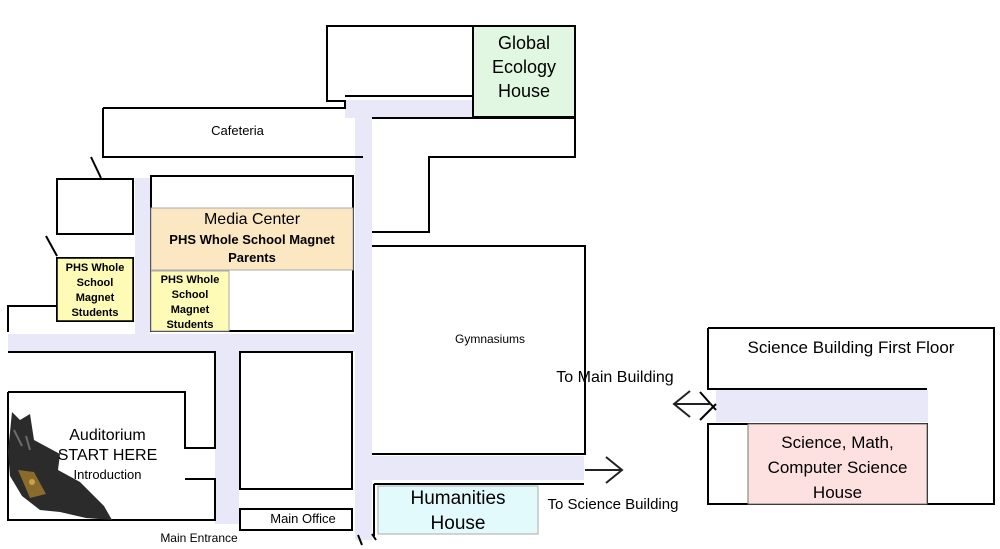  What do you see at coordinates (95, 206) in the screenshot?
I see `small-room-left` at bounding box center [95, 206].